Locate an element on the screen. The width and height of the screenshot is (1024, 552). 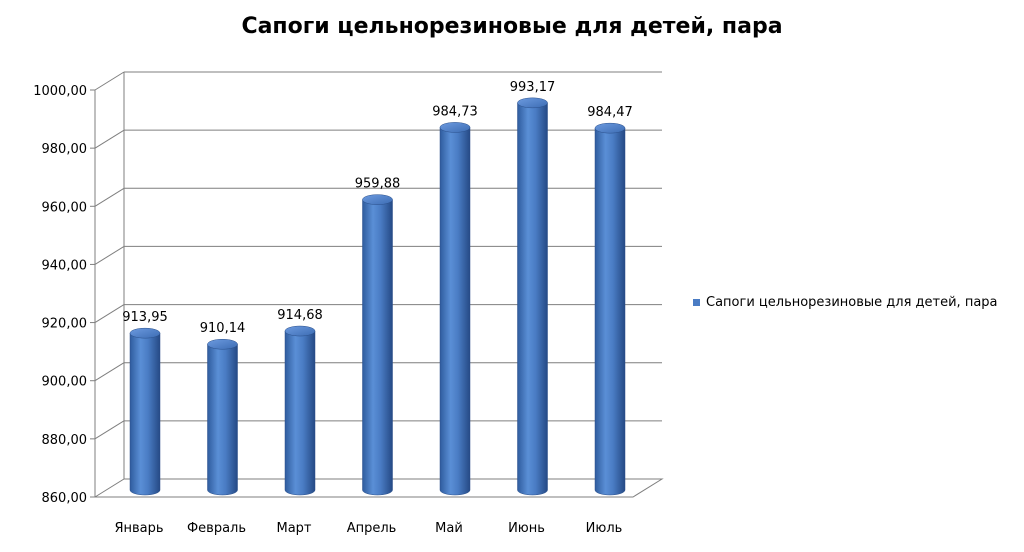
data-label: 993,17 is located at coordinates (533, 87).